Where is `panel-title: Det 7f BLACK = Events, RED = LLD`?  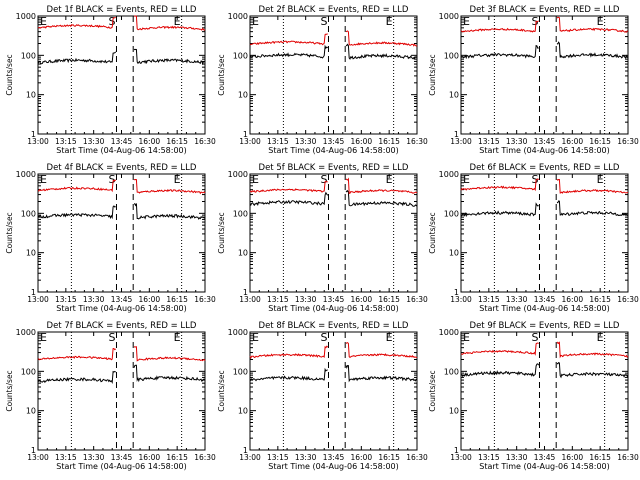 panel-title: Det 7f BLACK = Events, RED = LLD is located at coordinates (122, 326).